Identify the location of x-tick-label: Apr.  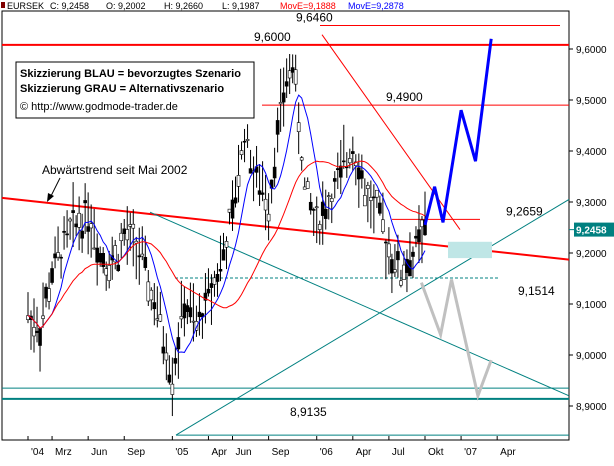
(364, 452).